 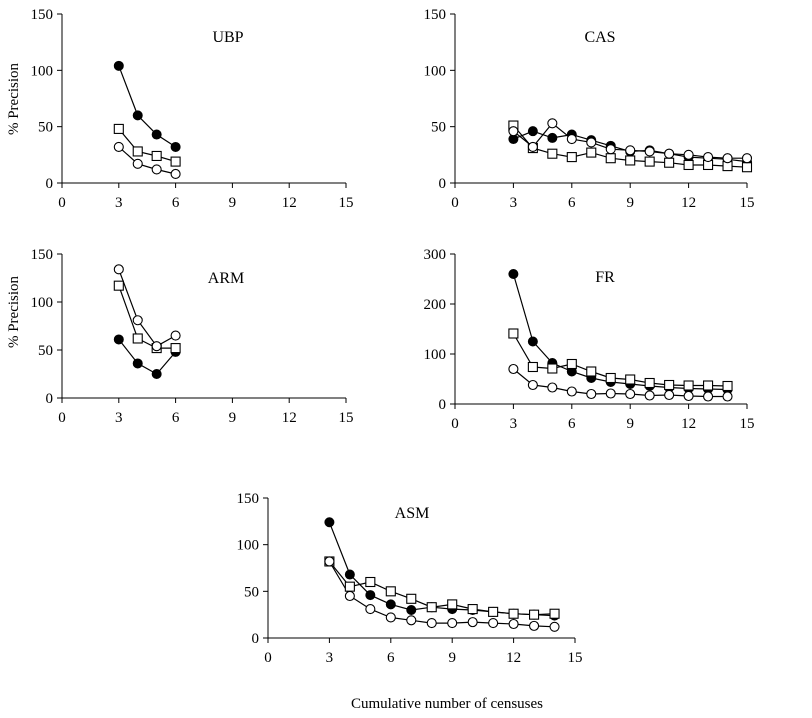 I want to click on chart-panel-cas: 0 50 100 150 0 3 6 9 12 15 CAS, so click(x=589, y=109).